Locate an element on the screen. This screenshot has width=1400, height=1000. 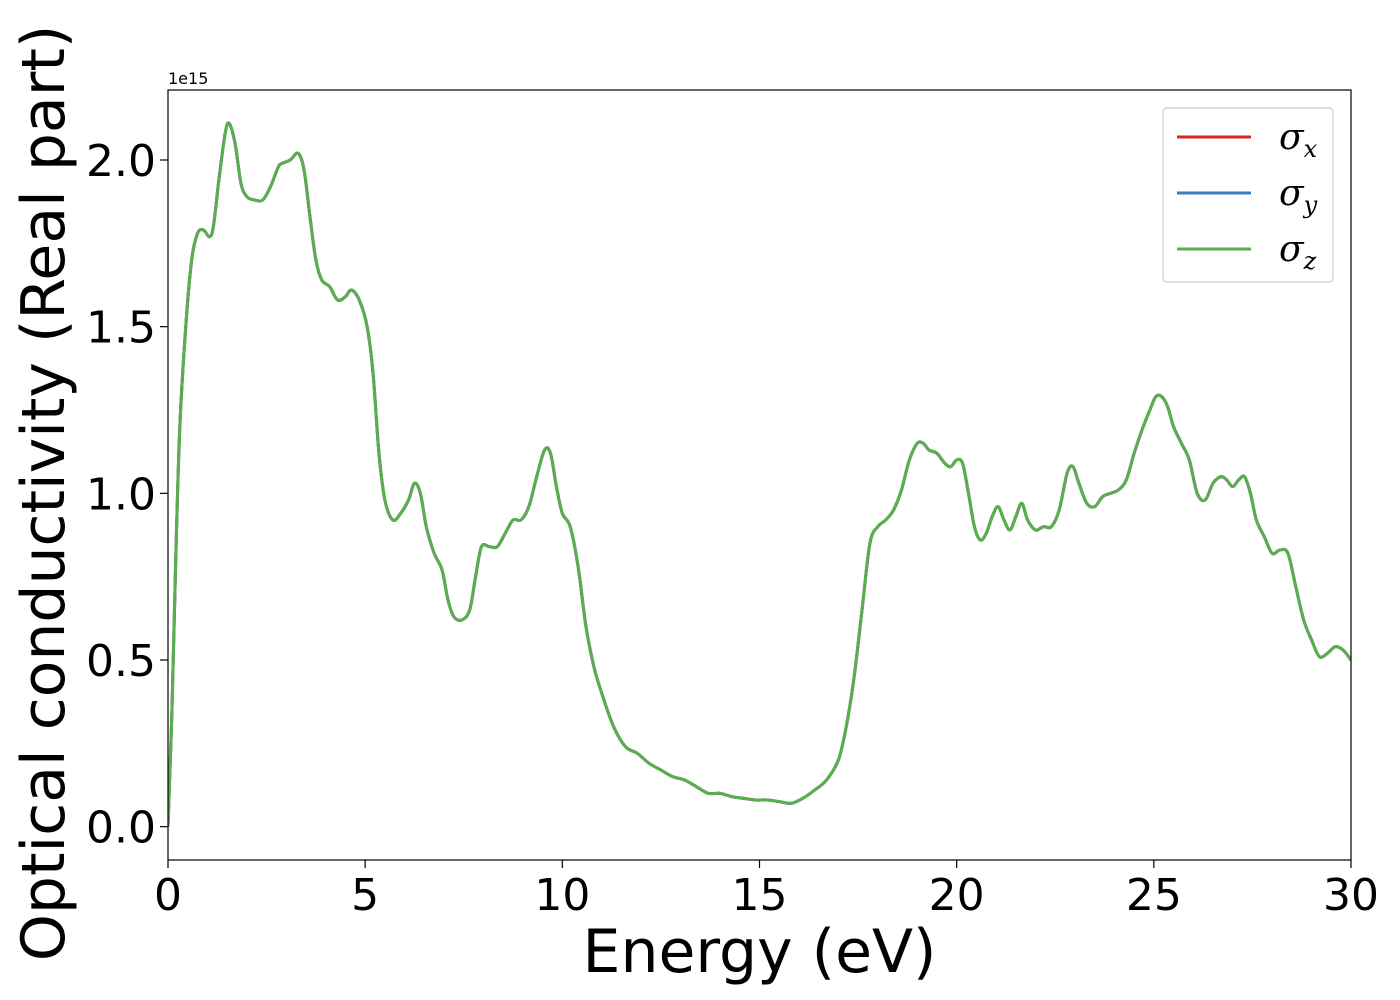
x-axis-ticks: 0 5 10 15 20 25 30 is located at coordinates (766, 890).